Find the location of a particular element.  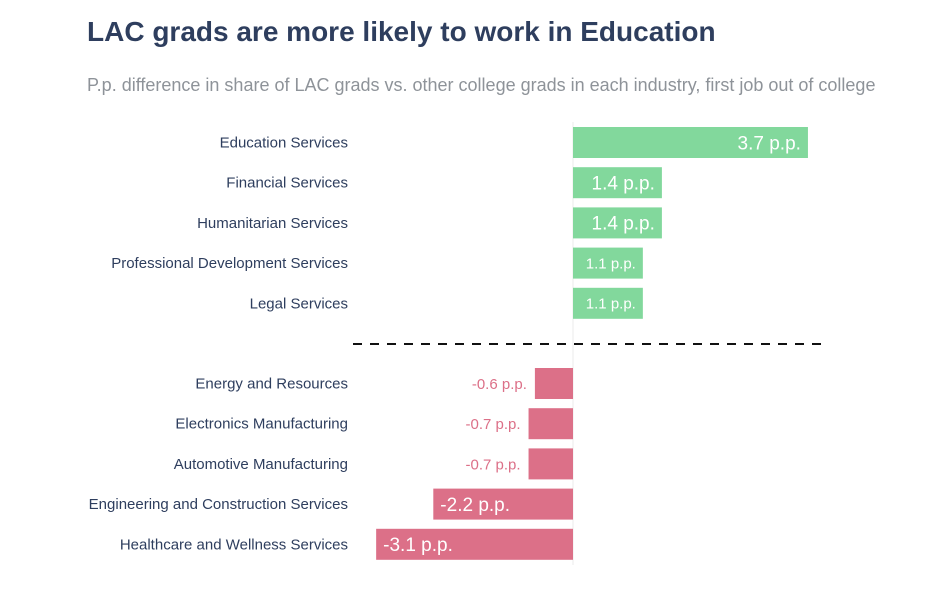

category-label: Education Services is located at coordinates (284, 143).